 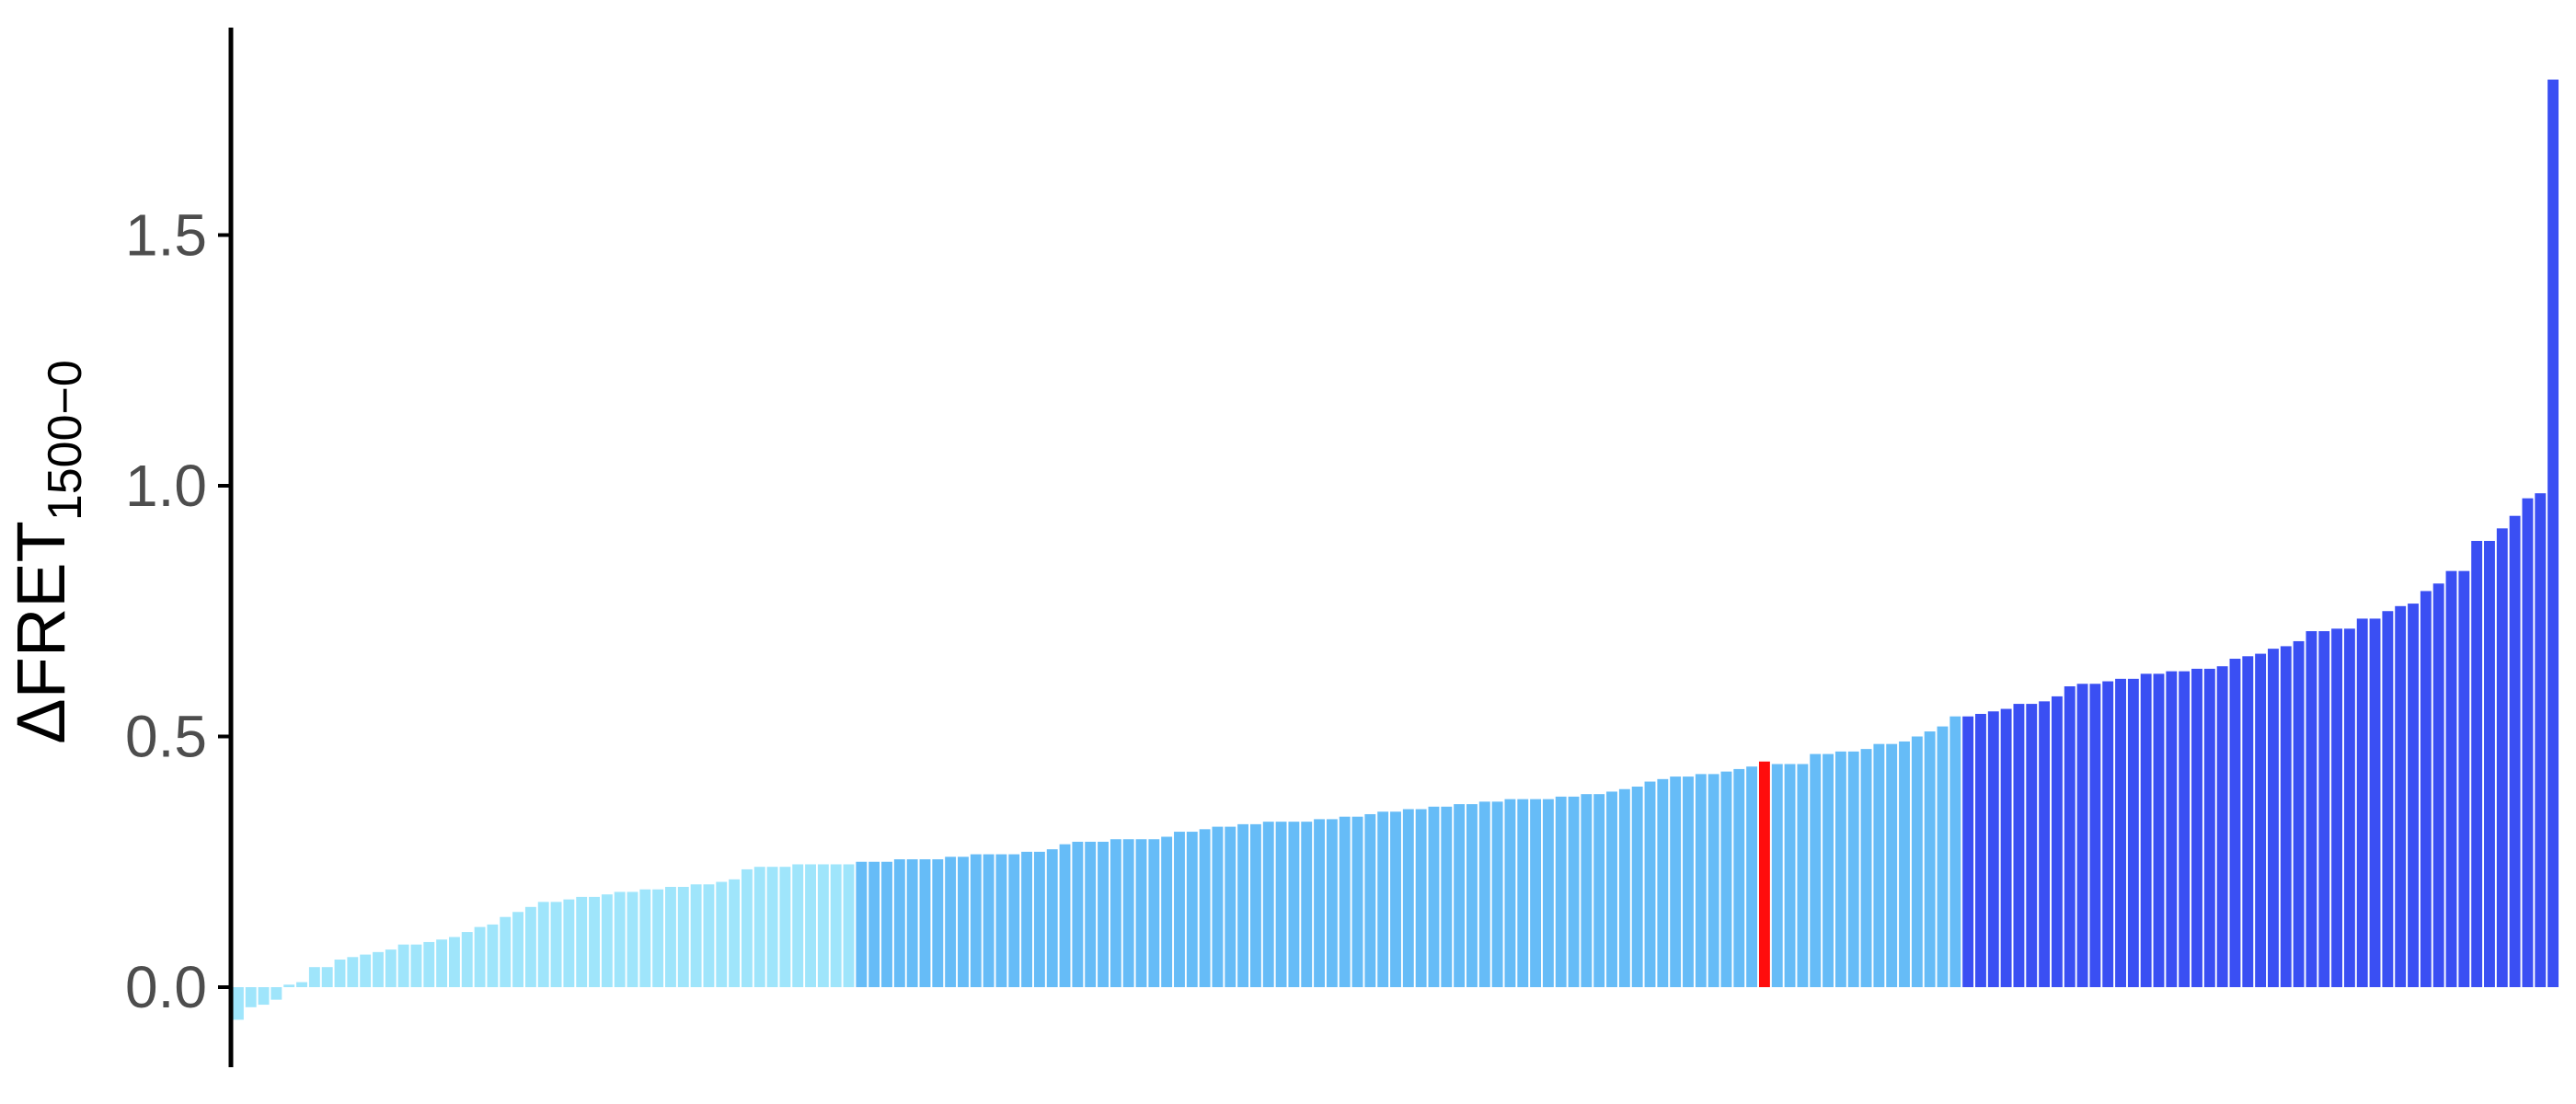 What do you see at coordinates (166, 235) in the screenshot?
I see `y-tick-label: 1.5` at bounding box center [166, 235].